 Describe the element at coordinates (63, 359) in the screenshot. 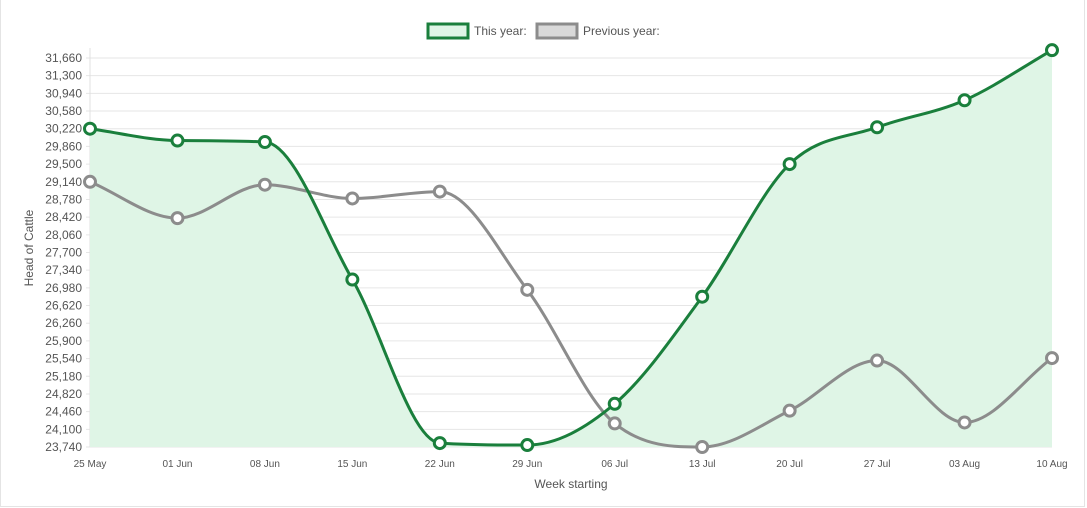

I see `y-tick-label: 25,540` at that location.